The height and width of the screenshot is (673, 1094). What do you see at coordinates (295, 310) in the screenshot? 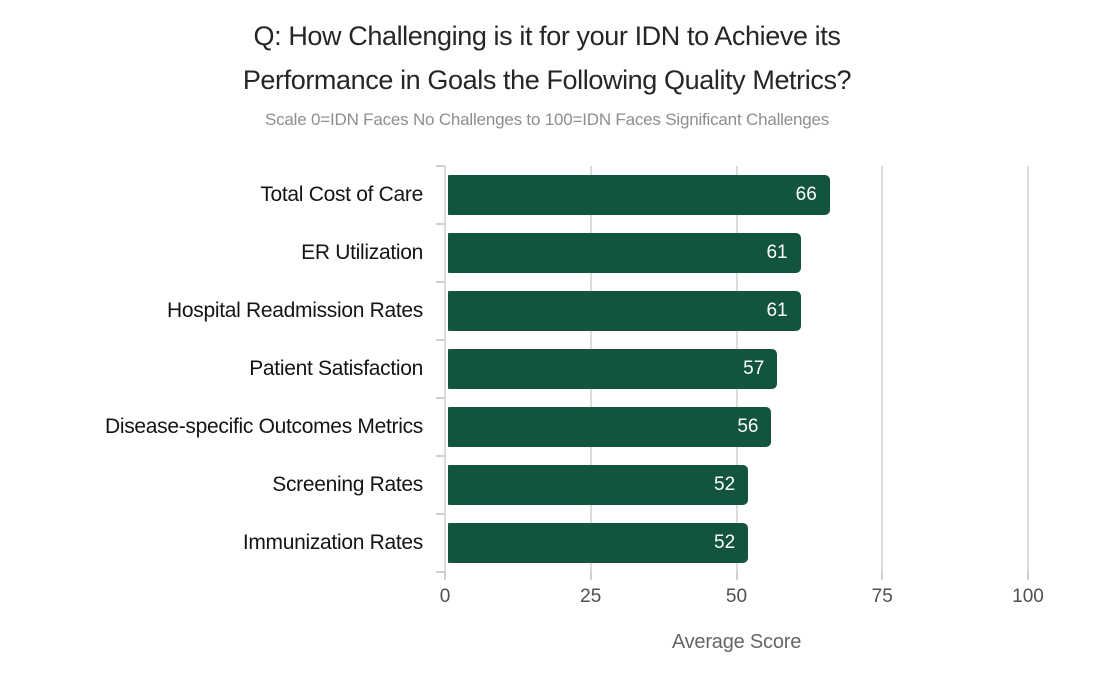
I see `category-label: Hospital Readmission Rates` at bounding box center [295, 310].